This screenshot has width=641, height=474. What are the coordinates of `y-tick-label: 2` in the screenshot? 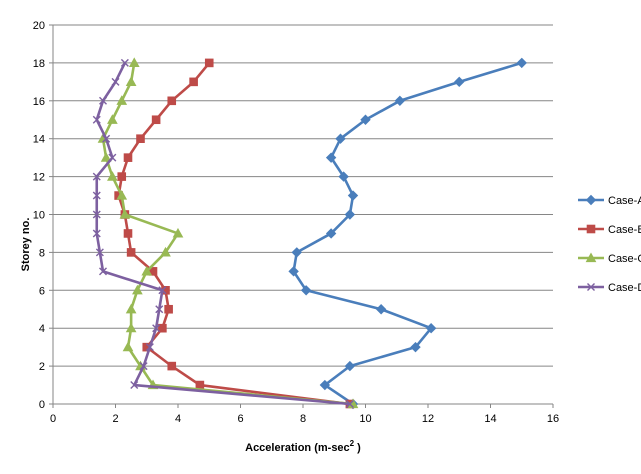 It's located at (42, 367).